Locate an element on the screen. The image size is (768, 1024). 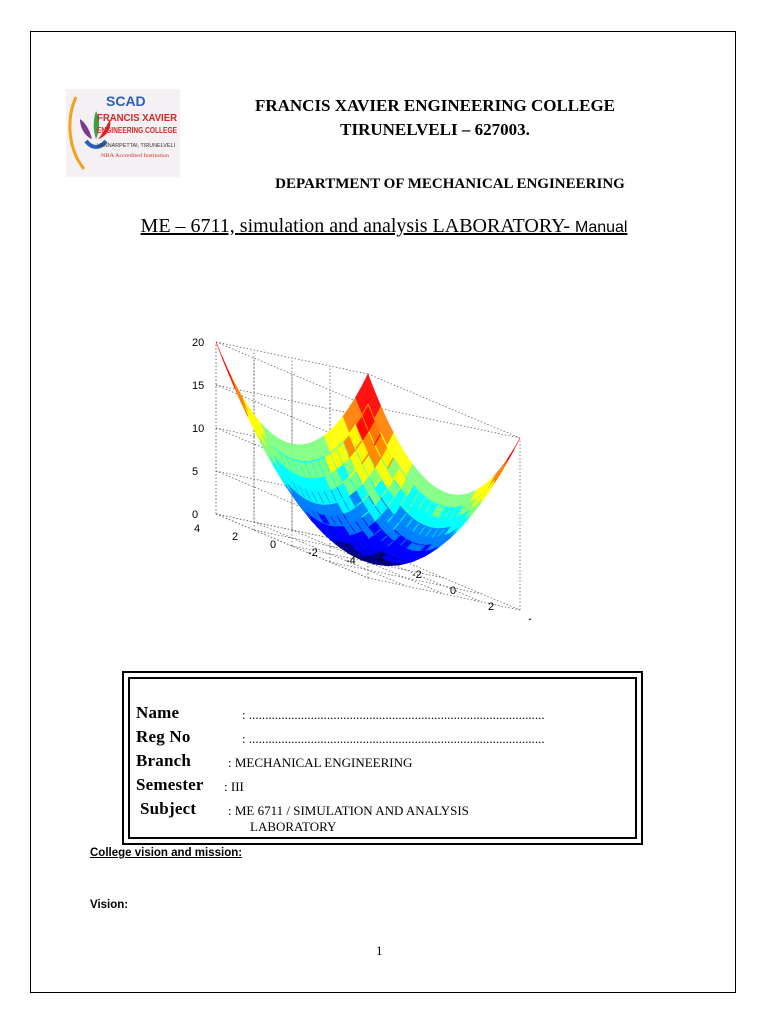
plot-surface-mesh is located at coordinates (368, 453).